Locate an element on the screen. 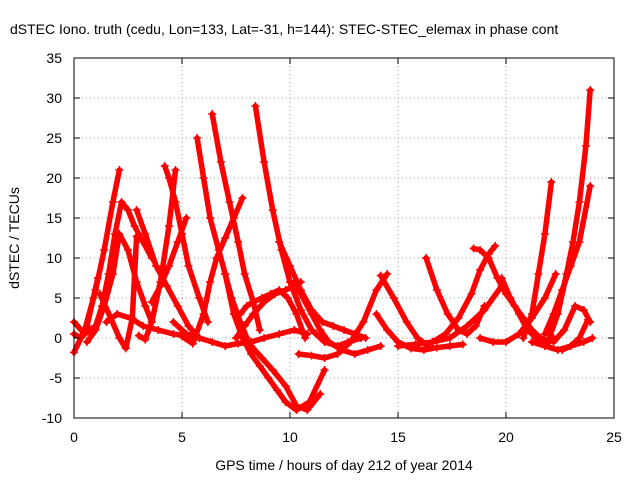 The height and width of the screenshot is (480, 640). x-tick-label: 15 is located at coordinates (398, 437).